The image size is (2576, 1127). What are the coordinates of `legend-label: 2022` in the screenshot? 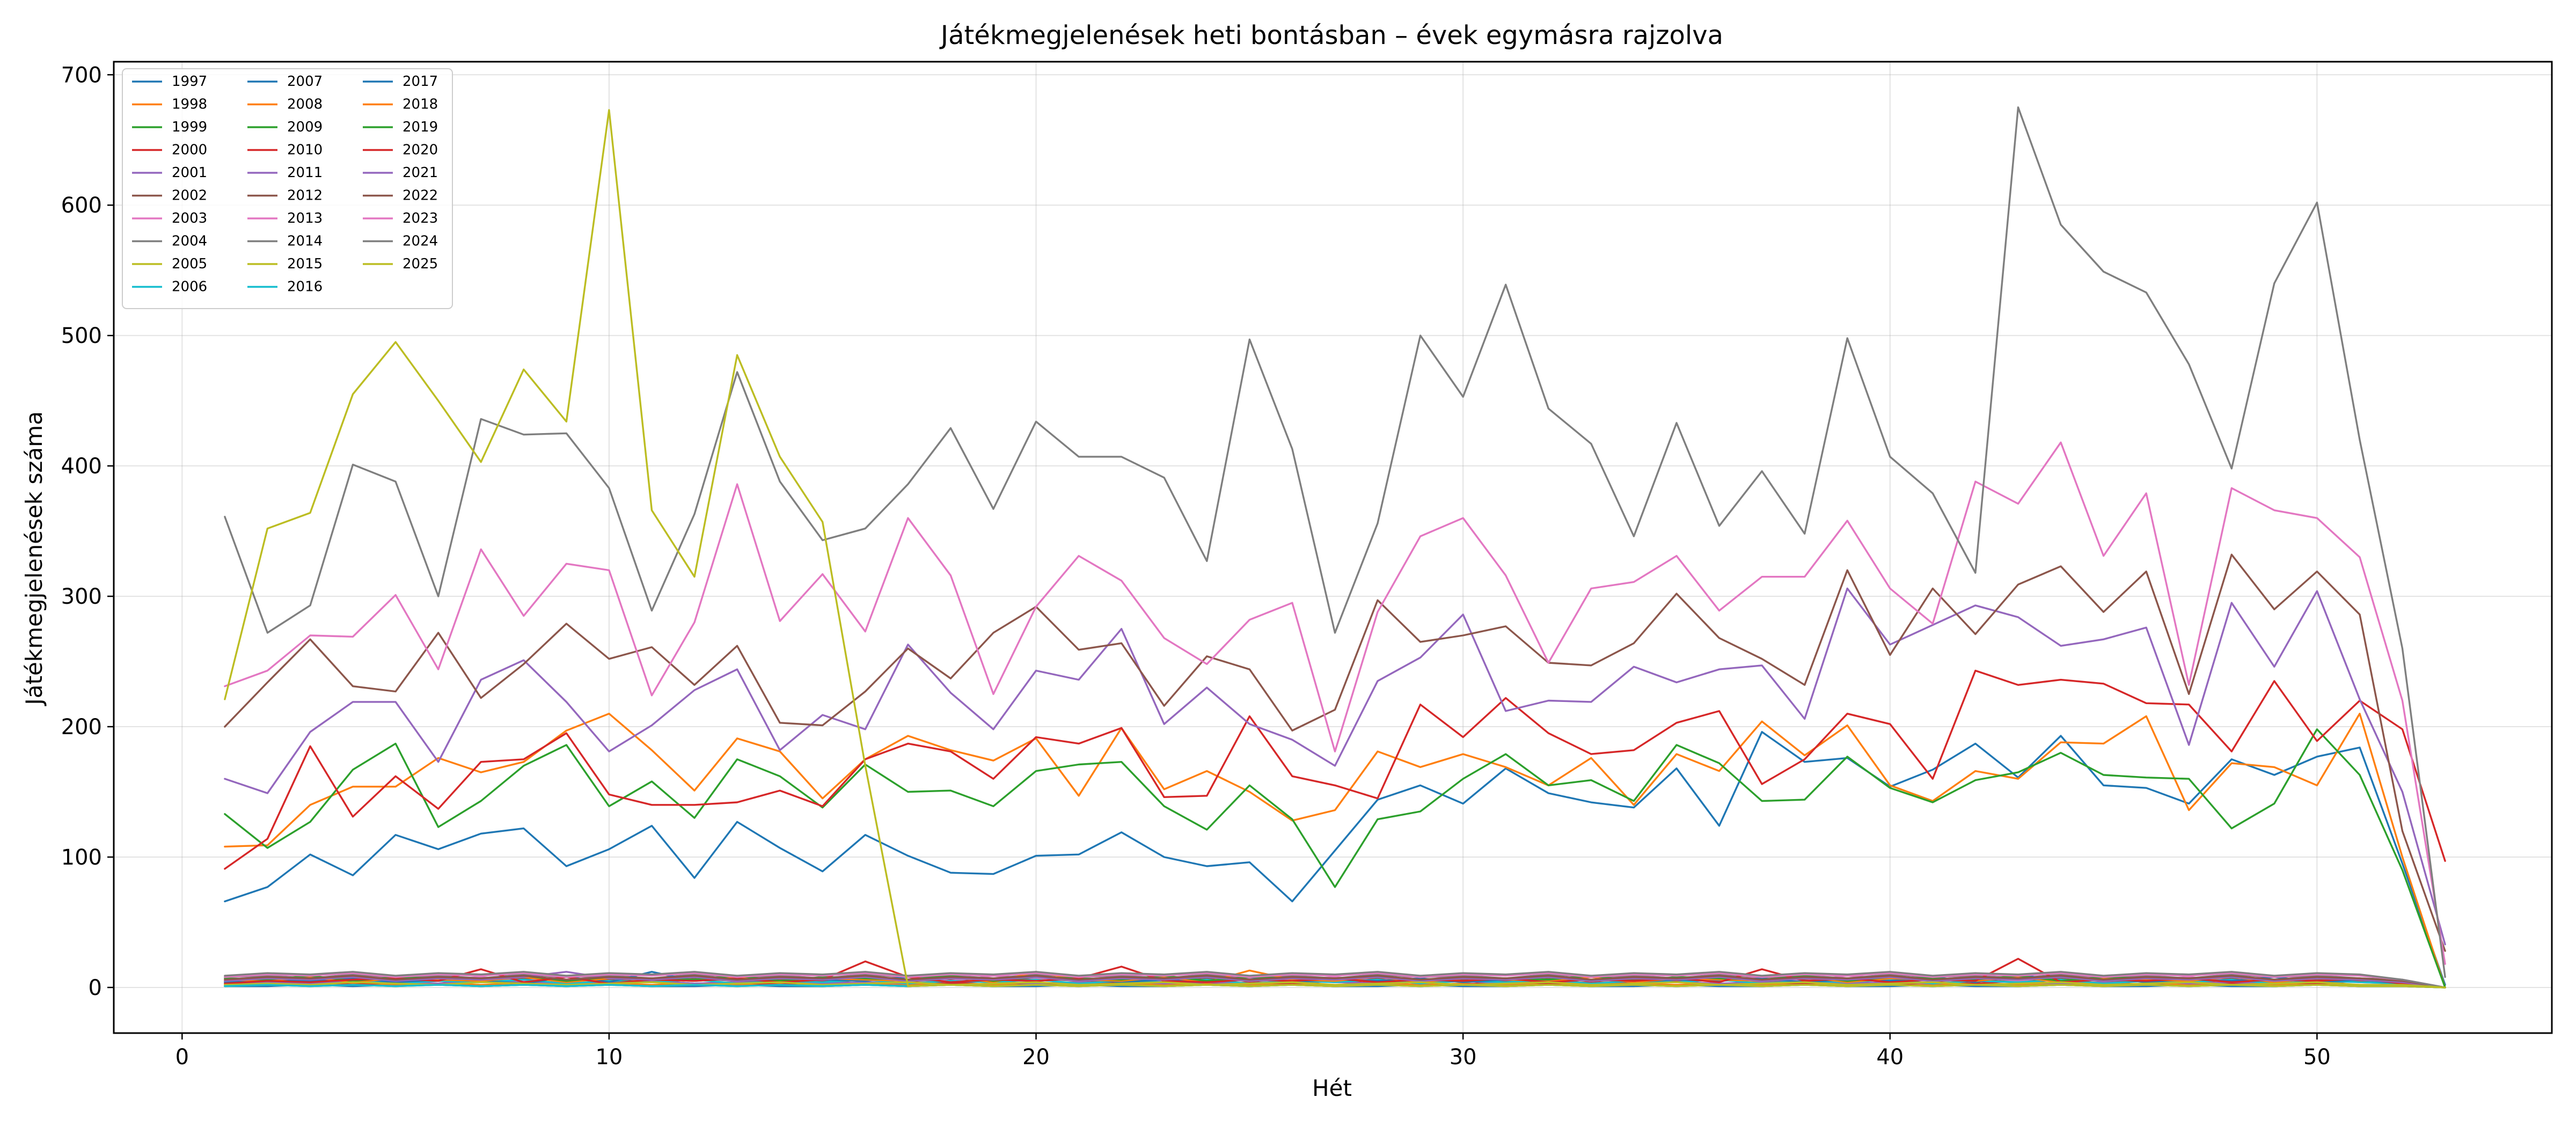 It's located at (420, 196).